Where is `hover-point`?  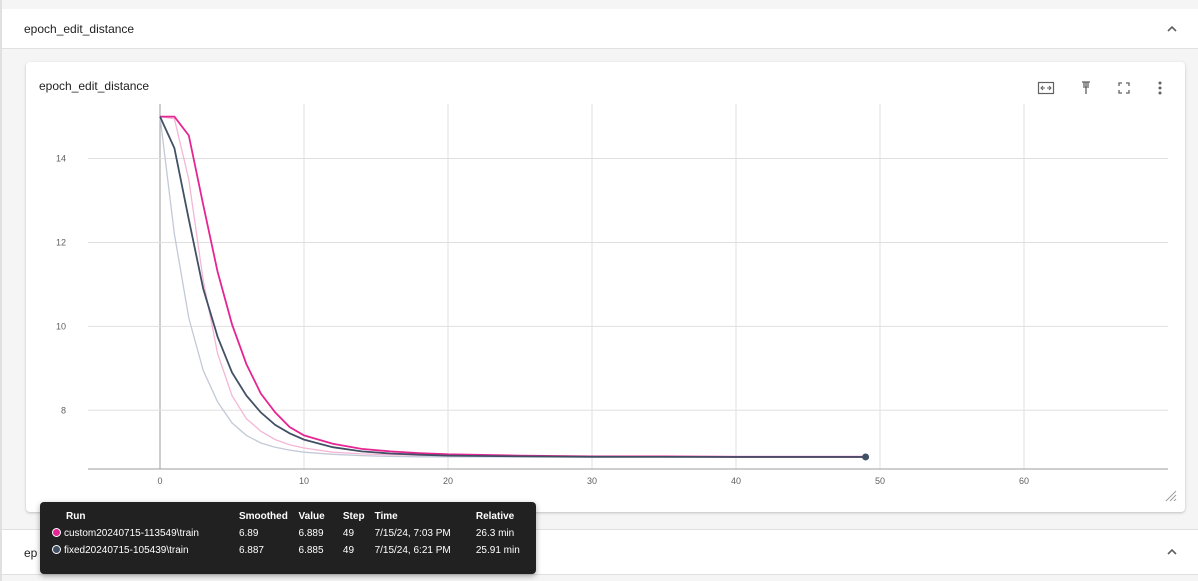 hover-point is located at coordinates (866, 457).